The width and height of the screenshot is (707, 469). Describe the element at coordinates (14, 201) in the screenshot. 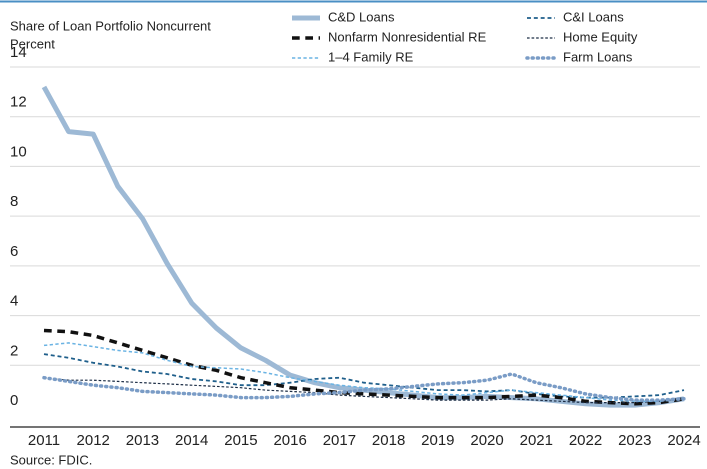

I see `y-tick-label: 8` at that location.